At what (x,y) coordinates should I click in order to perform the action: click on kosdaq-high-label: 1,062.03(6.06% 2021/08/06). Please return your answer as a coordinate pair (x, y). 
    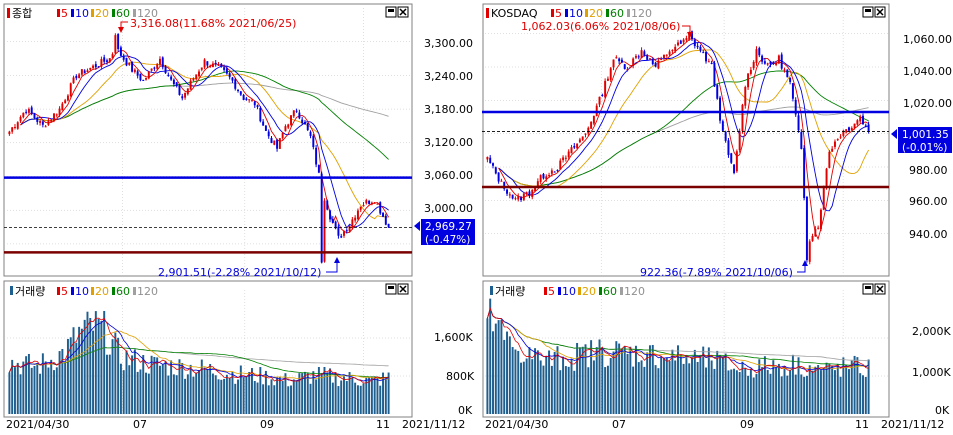
    Looking at the image, I should click on (600, 26).